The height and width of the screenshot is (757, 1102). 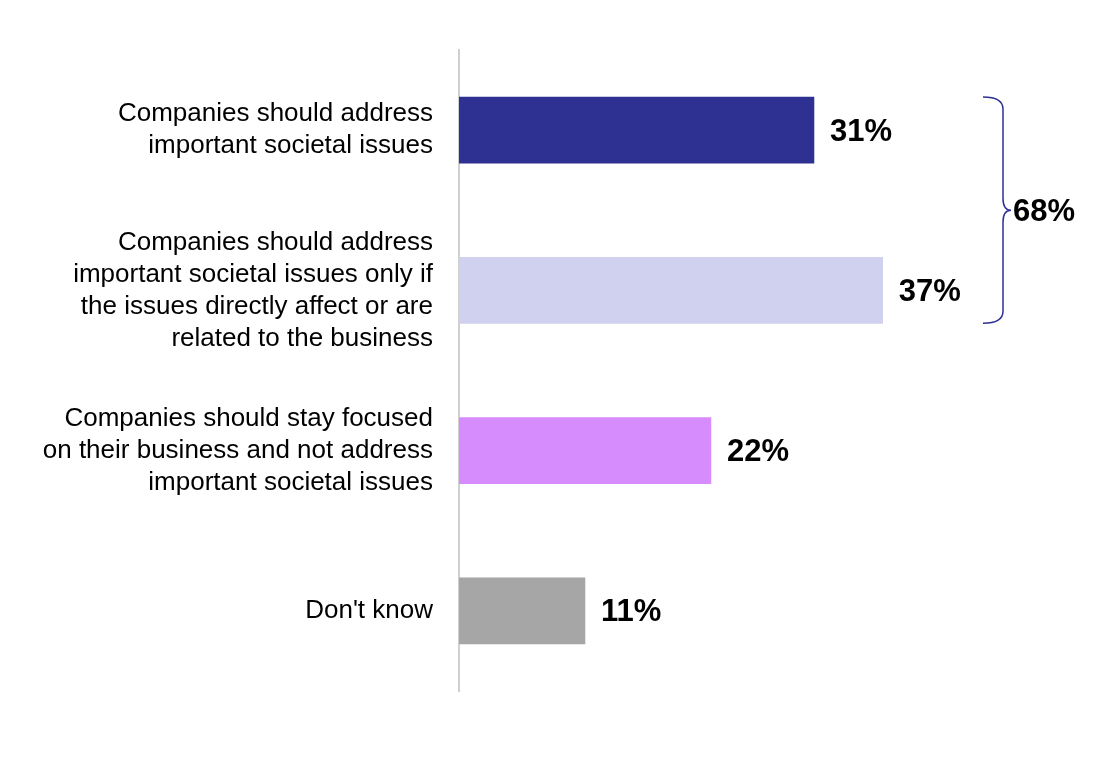 What do you see at coordinates (237, 448) in the screenshot?
I see `y-tick-label: Companies should stay focused on their business and not address important societal issues` at bounding box center [237, 448].